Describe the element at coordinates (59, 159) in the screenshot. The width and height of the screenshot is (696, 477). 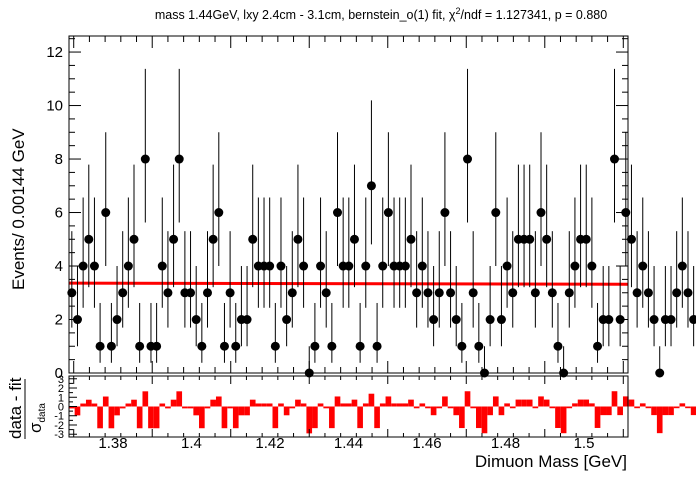
I see `y-tick-label: 8` at that location.